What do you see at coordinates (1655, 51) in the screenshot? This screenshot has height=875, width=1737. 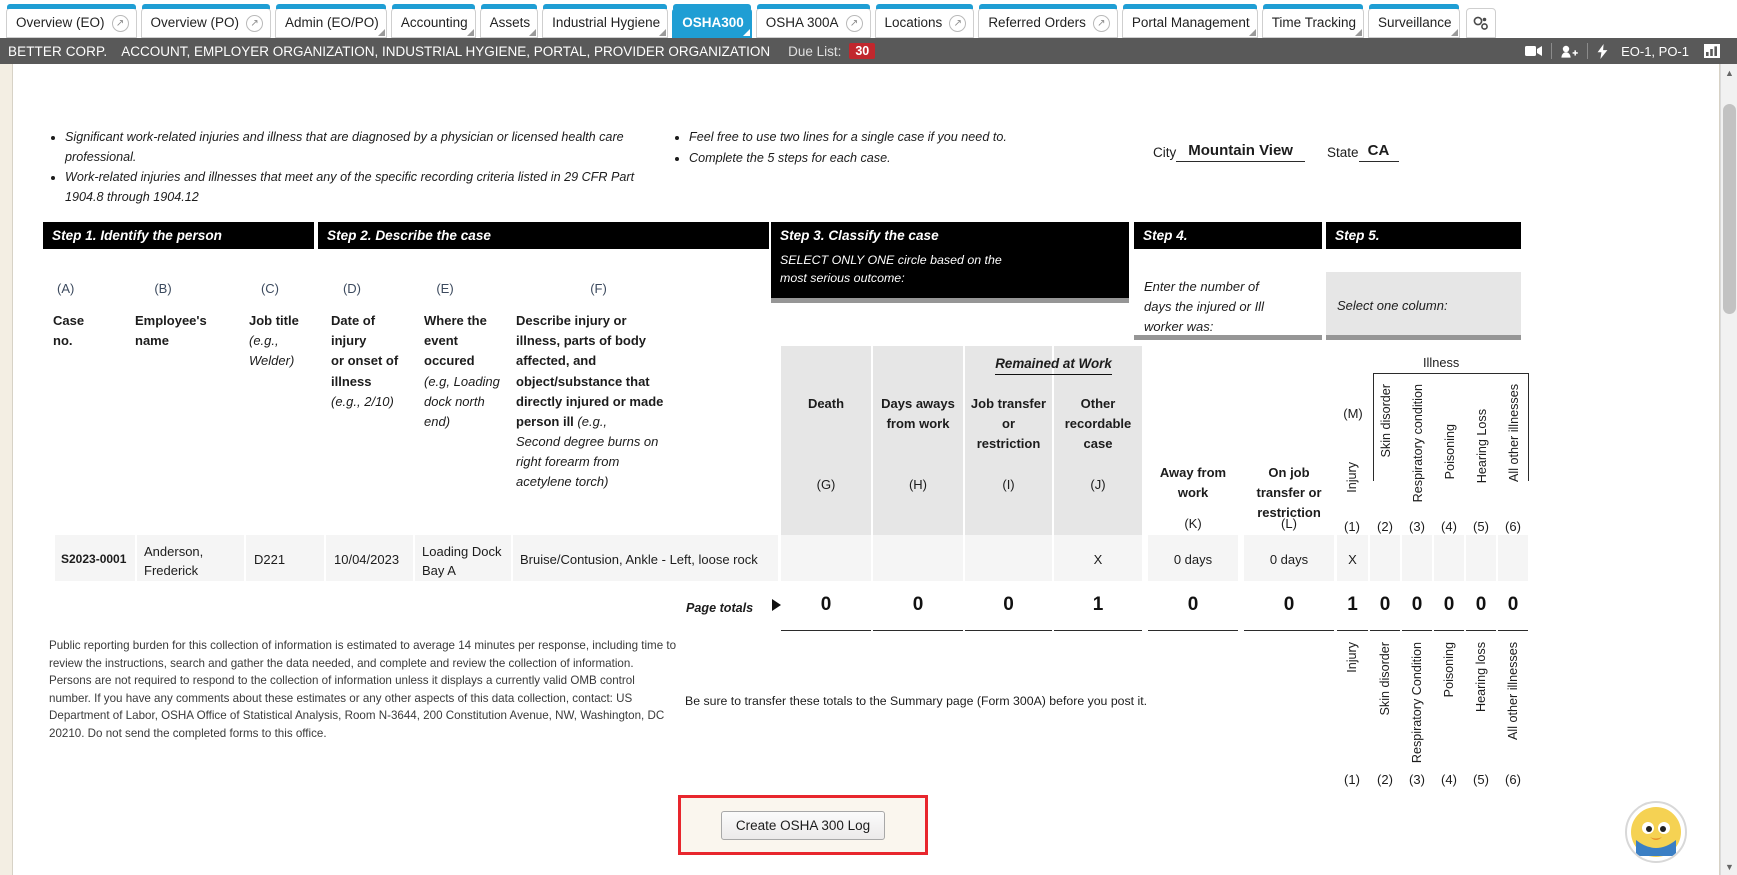 I see `user-context-label: EO-1, PO-1` at bounding box center [1655, 51].